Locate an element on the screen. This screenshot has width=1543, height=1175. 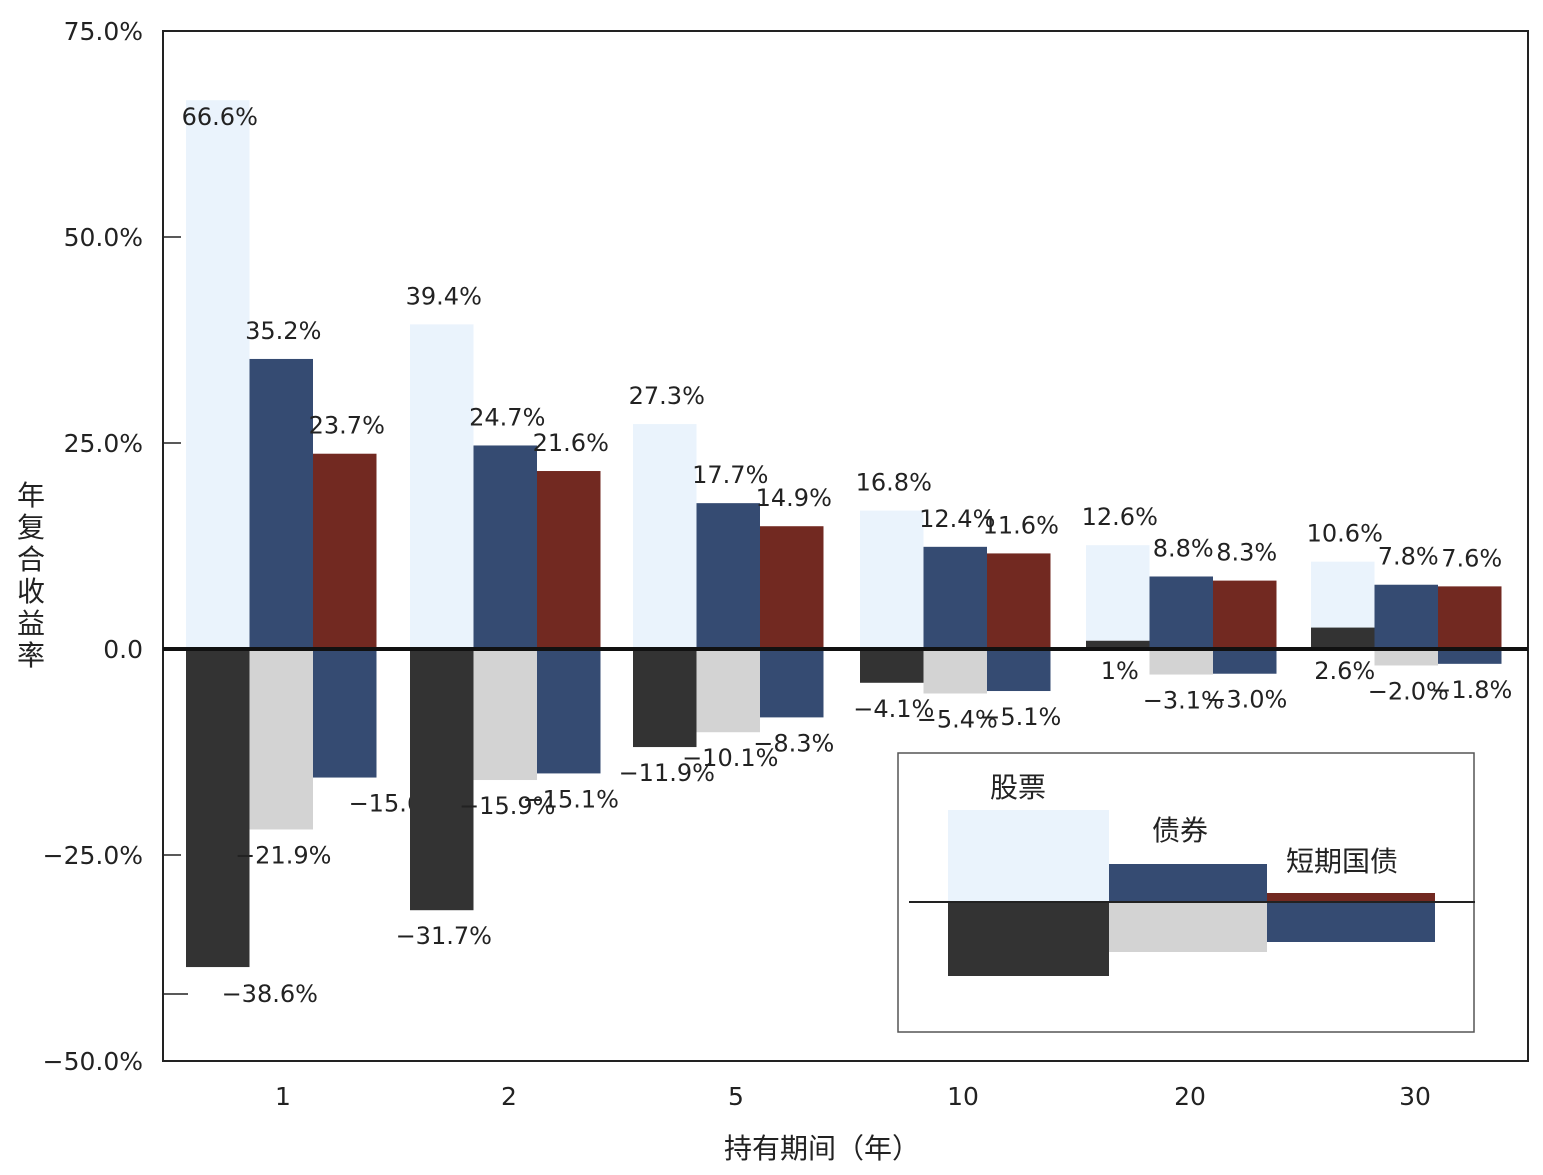
data-label-max: 7.8% is located at coordinates (1408, 557).